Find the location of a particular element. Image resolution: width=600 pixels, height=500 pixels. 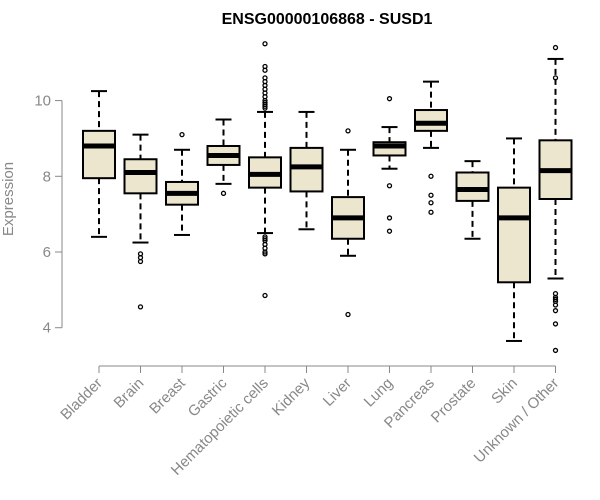

x-tick-label: Lung is located at coordinates (379, 393).